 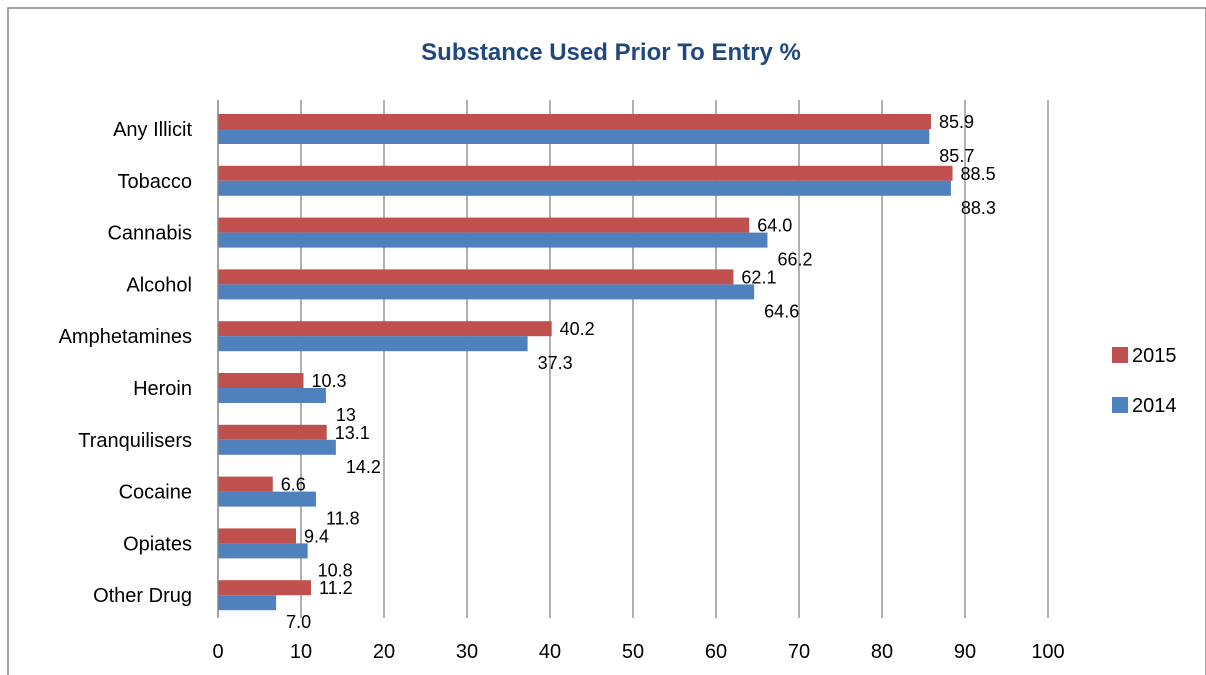 What do you see at coordinates (328, 381) in the screenshot?
I see `data-label-2015: 10.3` at bounding box center [328, 381].